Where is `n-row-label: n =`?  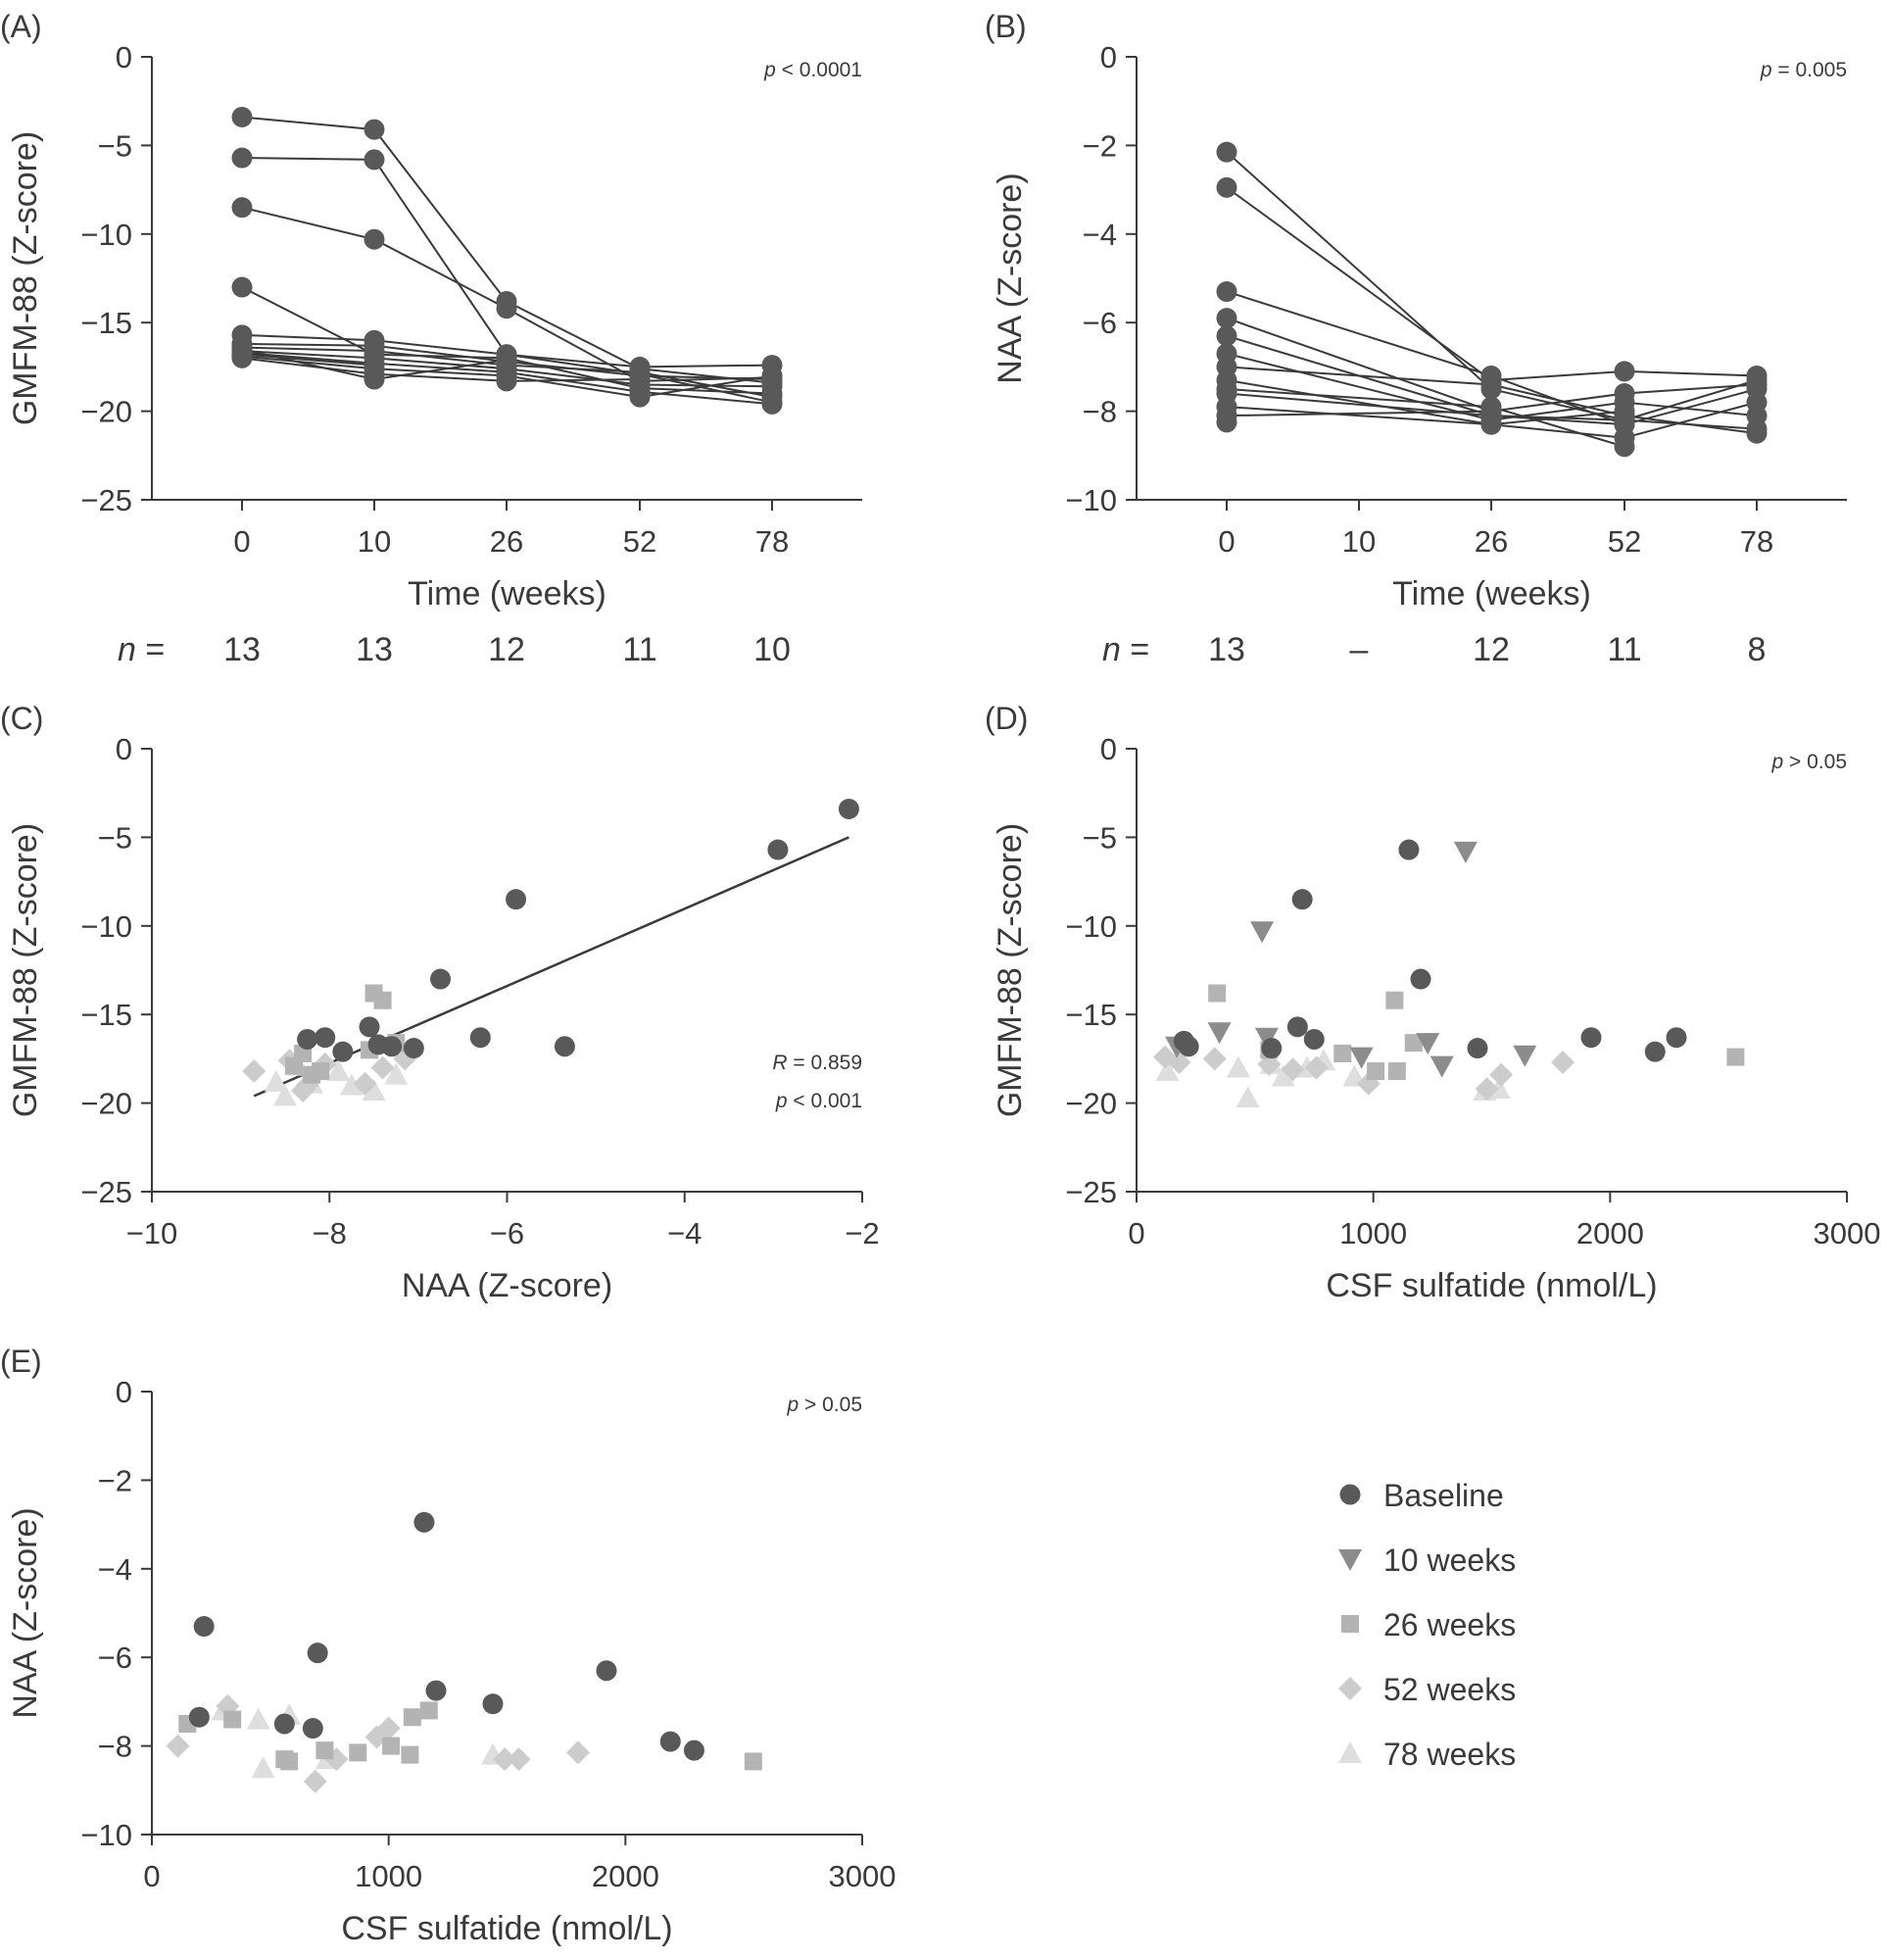
n-row-label: n = is located at coordinates (1125, 649).